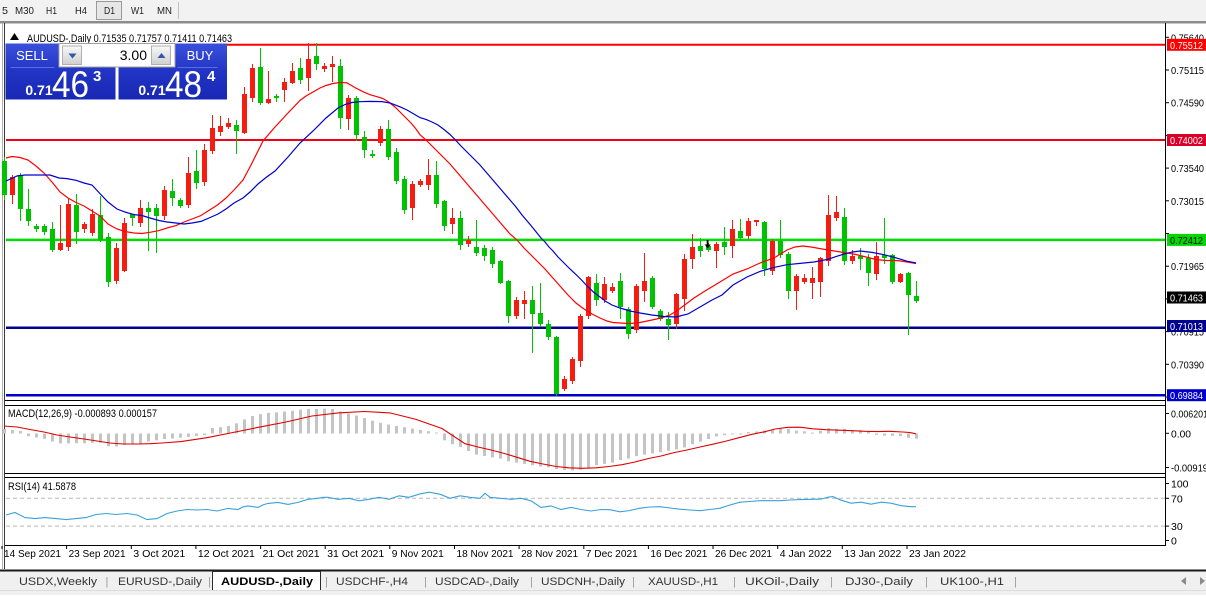  I want to click on svg-text: 0.75512, so click(1186, 46).